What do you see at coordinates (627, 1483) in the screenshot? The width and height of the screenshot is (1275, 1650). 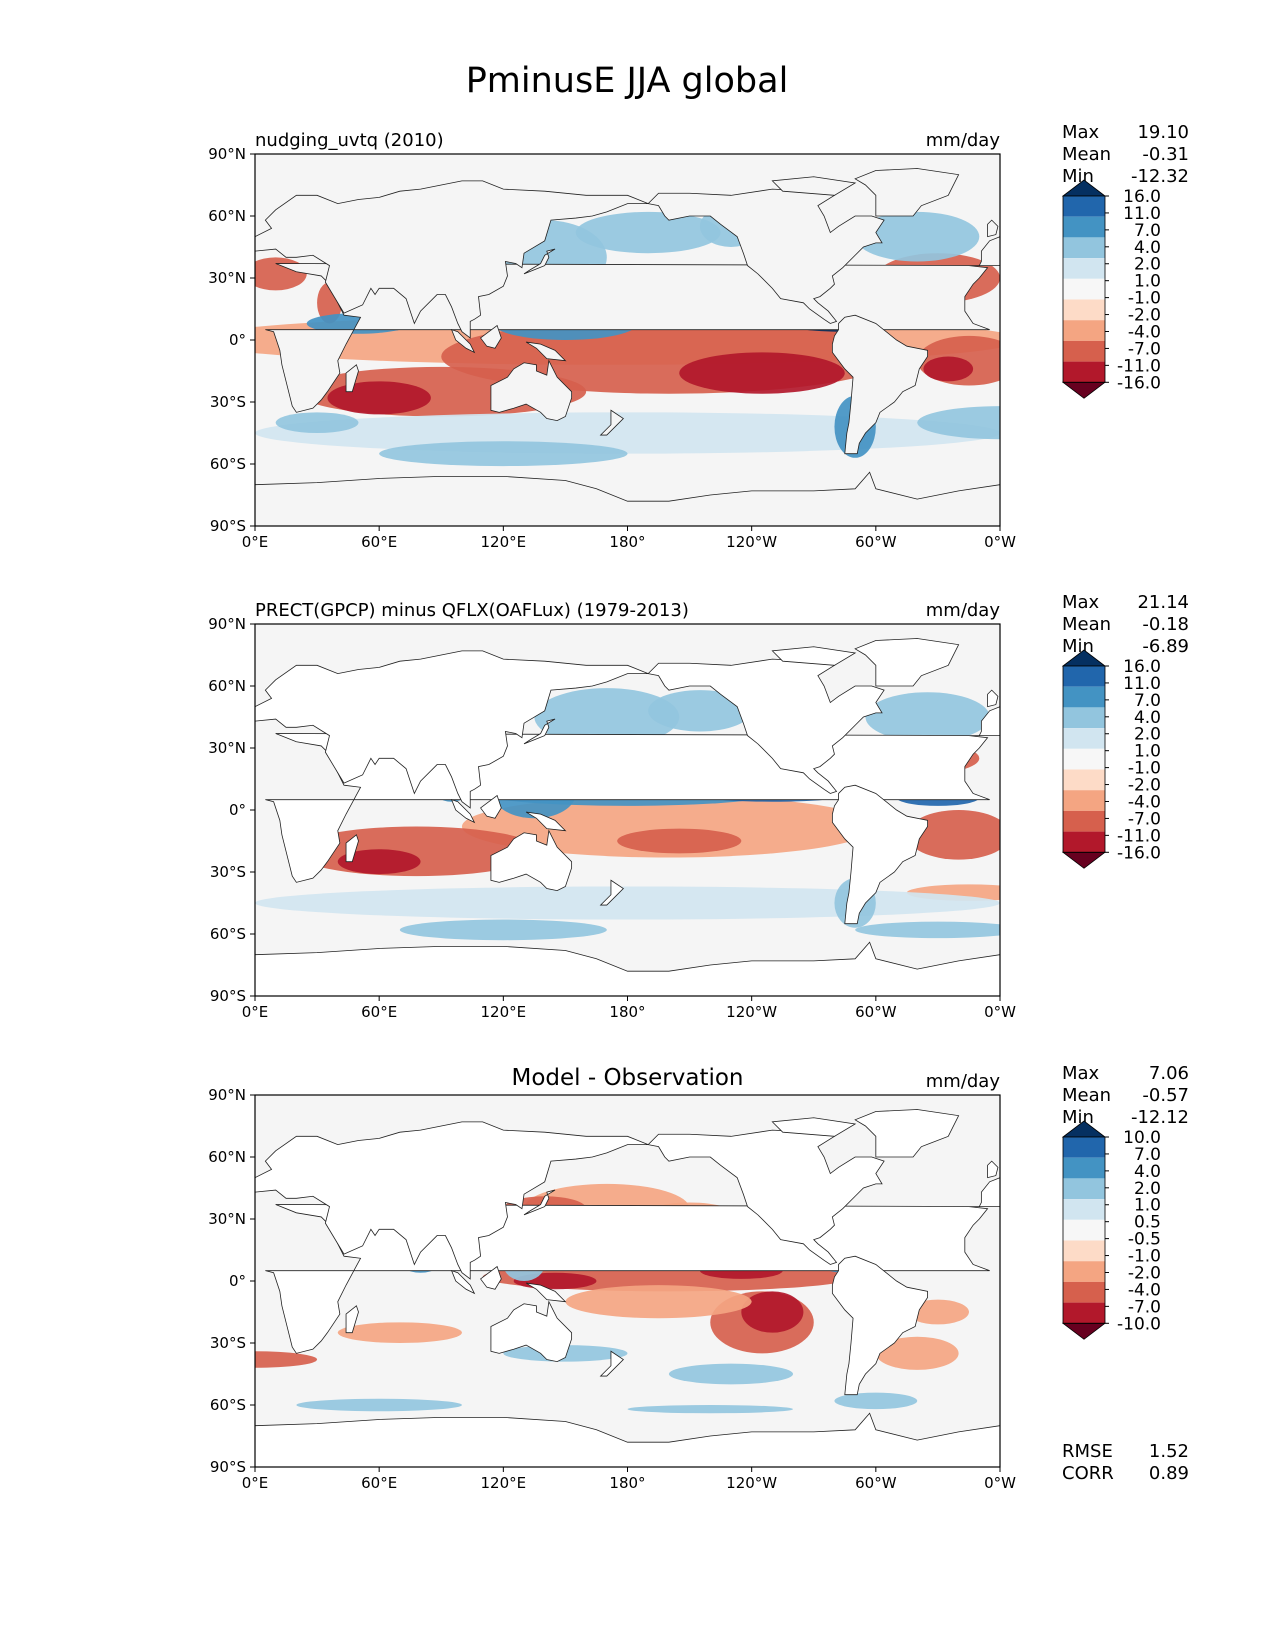 I see `x-tick-label: 180°` at bounding box center [627, 1483].